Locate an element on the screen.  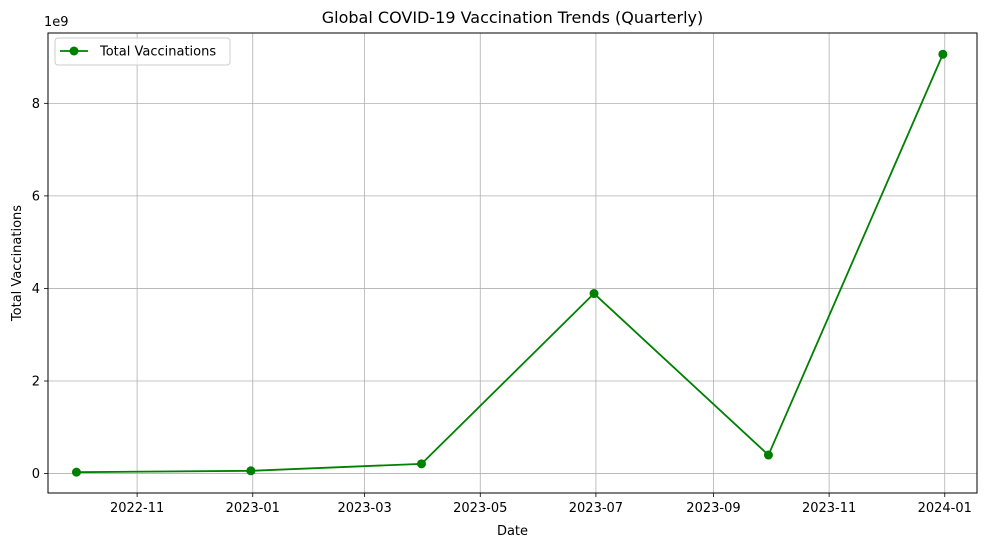
legend-box is located at coordinates (142, 51).